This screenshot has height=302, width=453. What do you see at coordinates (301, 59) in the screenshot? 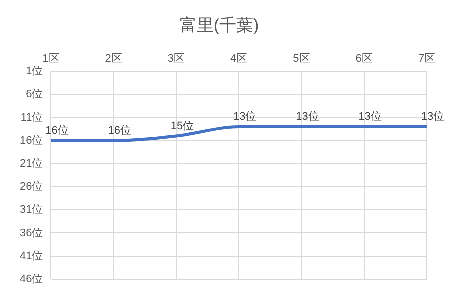
I see `x-tick-label: 5区` at bounding box center [301, 59].